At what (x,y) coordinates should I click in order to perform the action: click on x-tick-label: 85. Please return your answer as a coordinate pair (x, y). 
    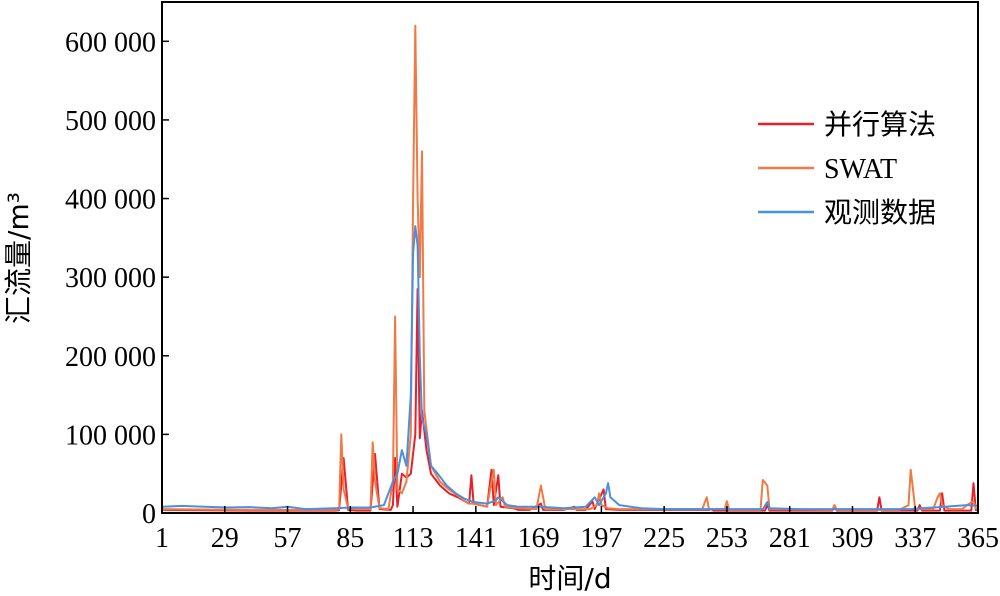
    Looking at the image, I should click on (350, 538).